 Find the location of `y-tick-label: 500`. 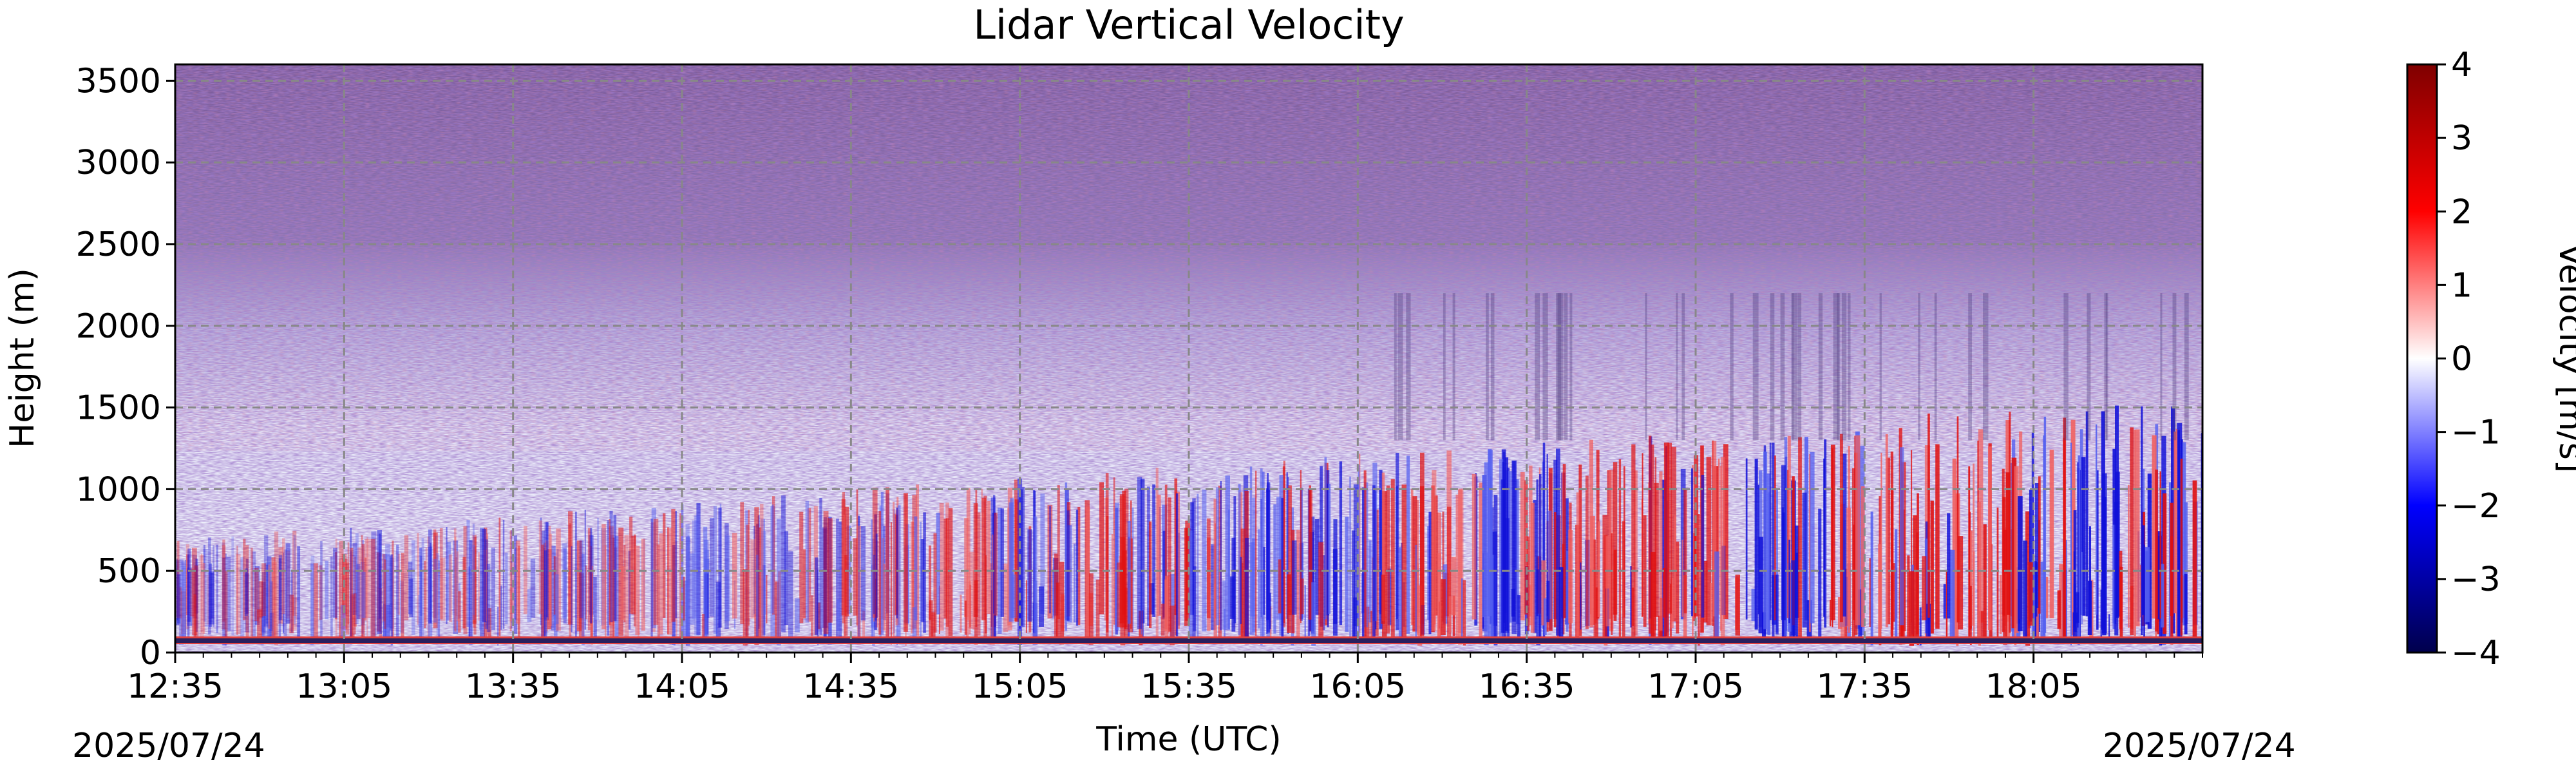

y-tick-label: 500 is located at coordinates (129, 571).